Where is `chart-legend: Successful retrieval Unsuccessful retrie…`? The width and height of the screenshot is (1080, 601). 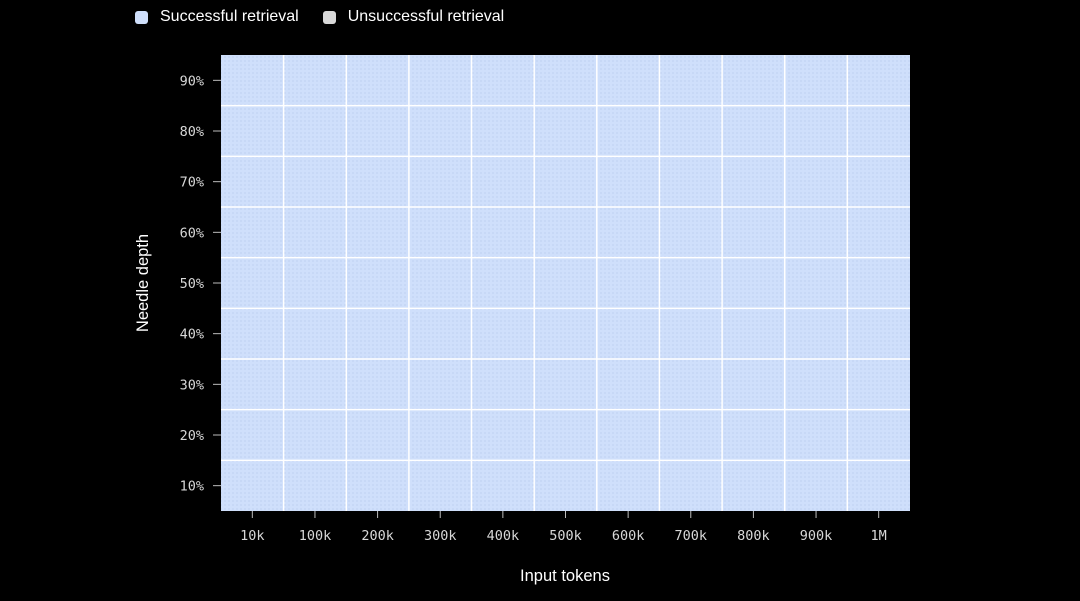
chart-legend: Successful retrieval Unsuccessful retrie… is located at coordinates (319, 17).